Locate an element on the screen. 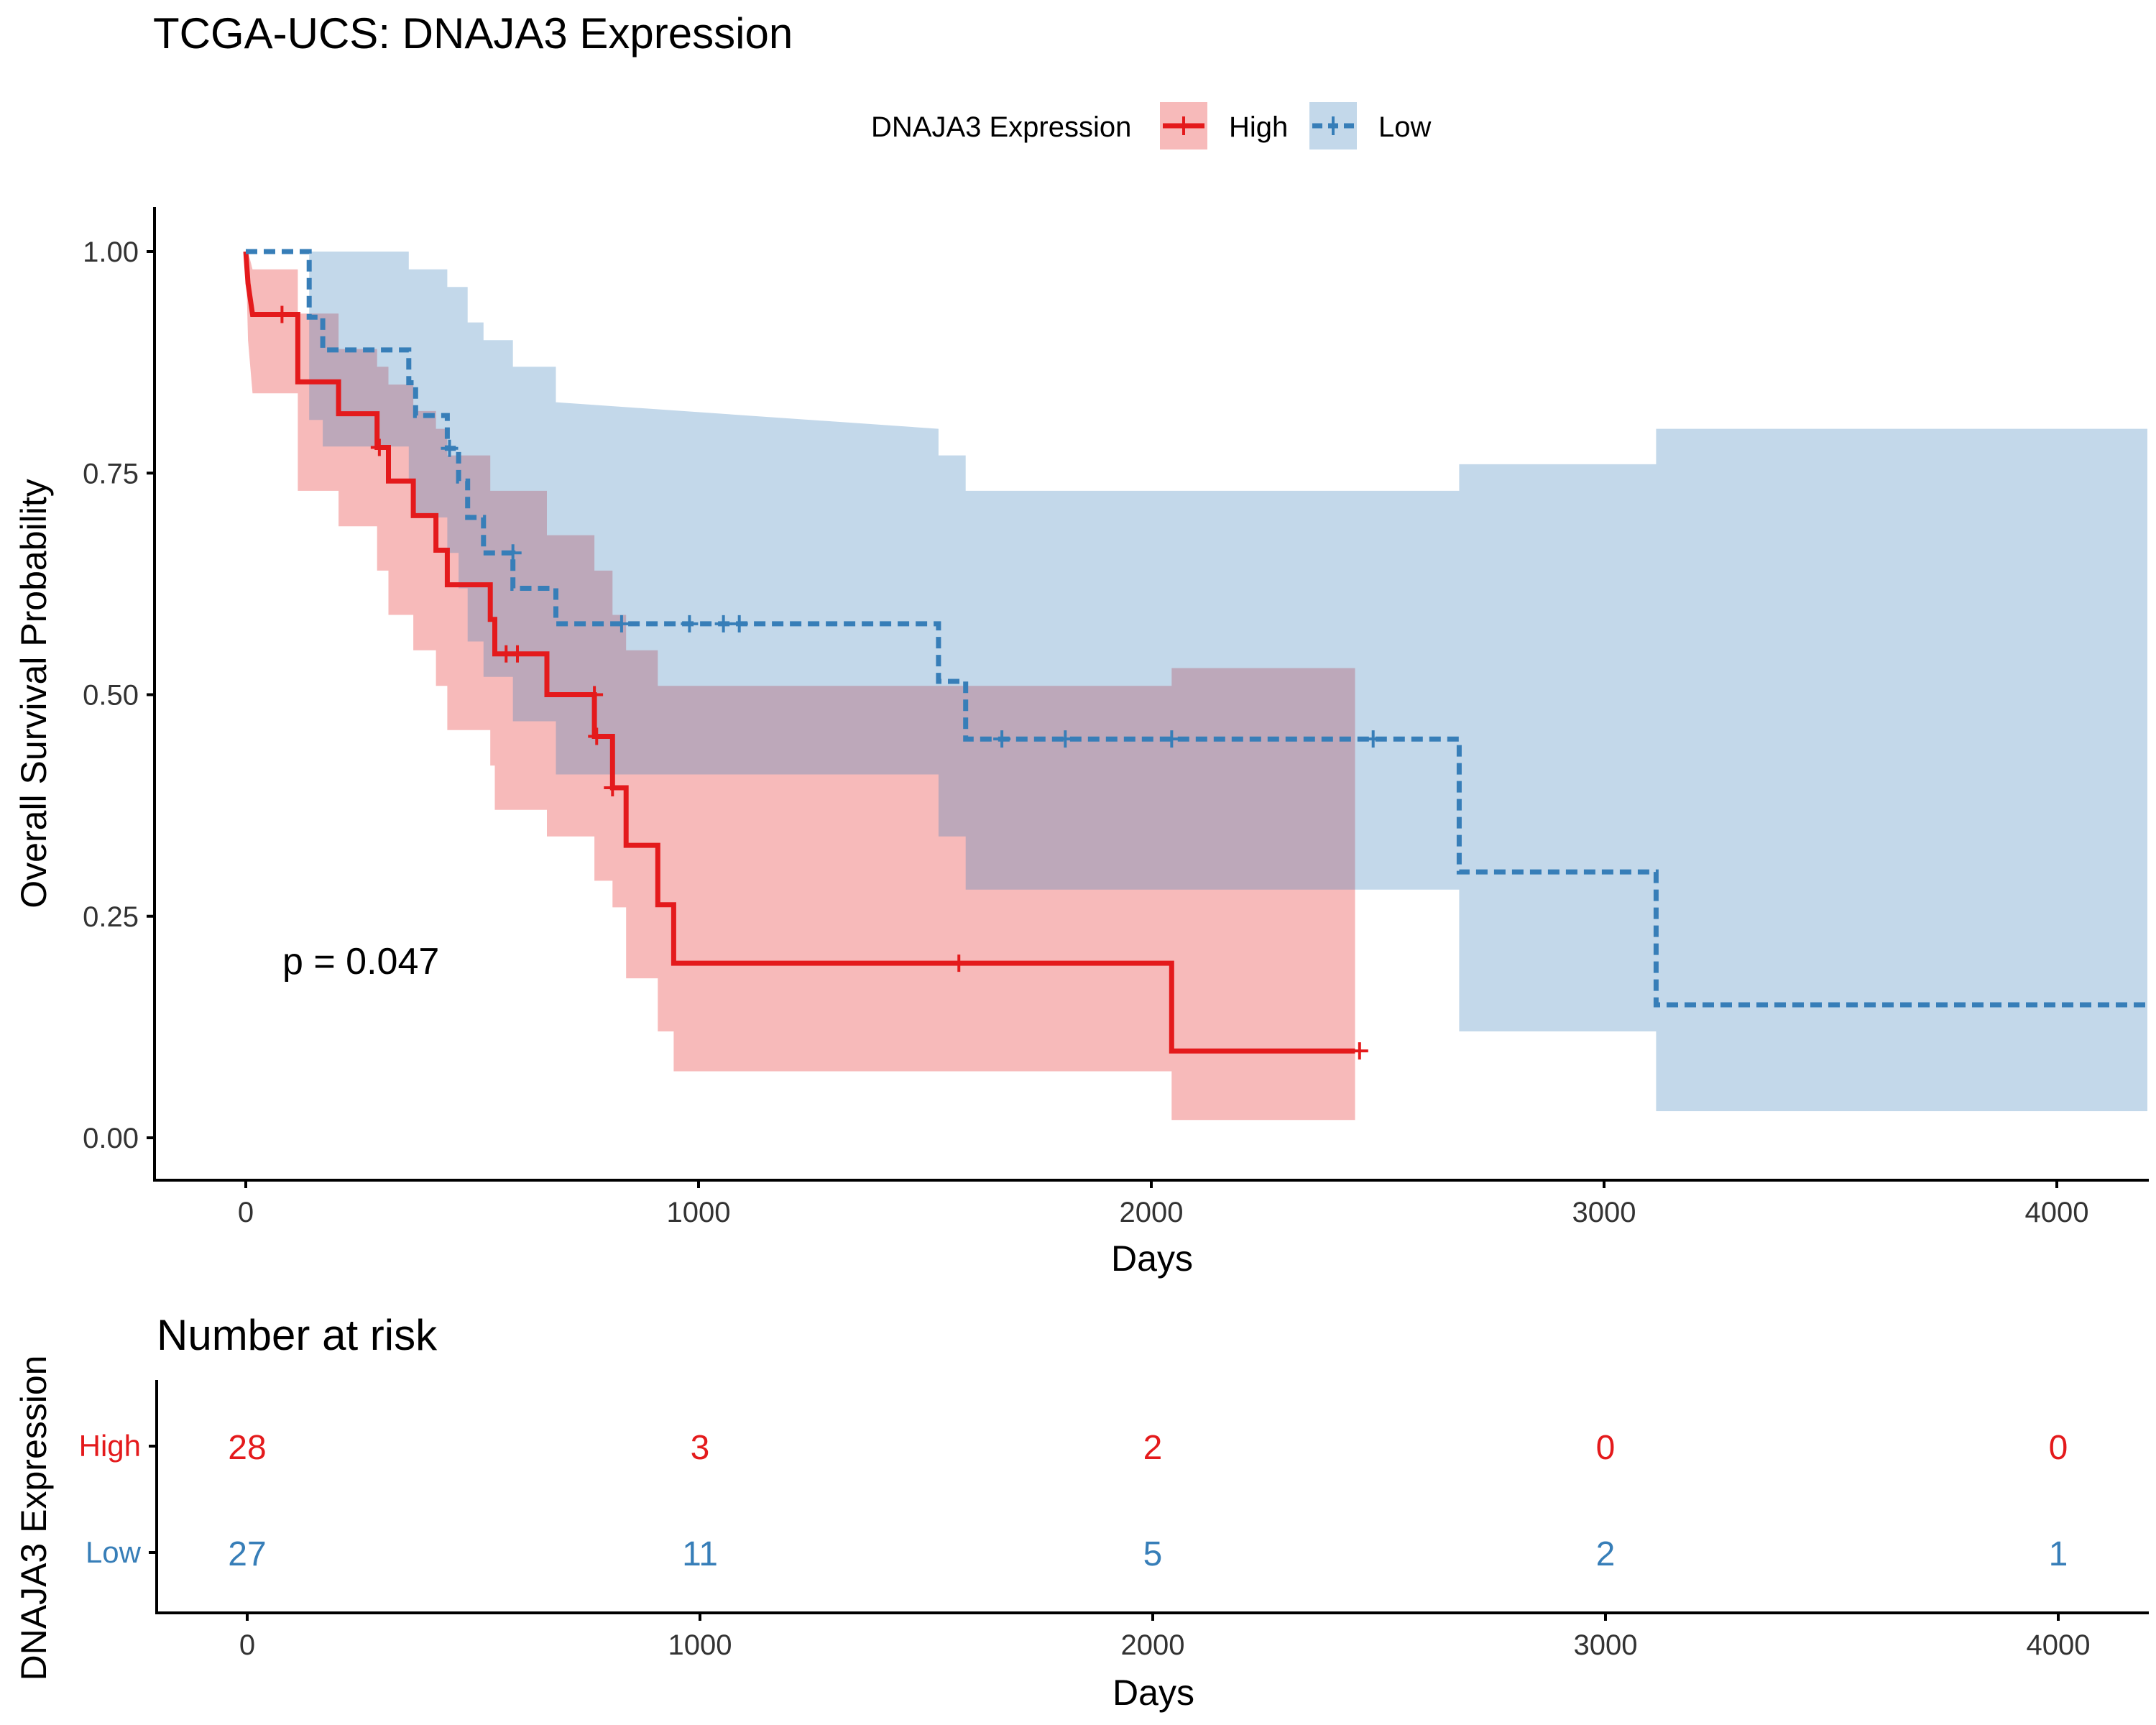 Image resolution: width=2156 pixels, height=1725 pixels. risk-y-axis-title: DNAJA3 Expression is located at coordinates (34, 1518).